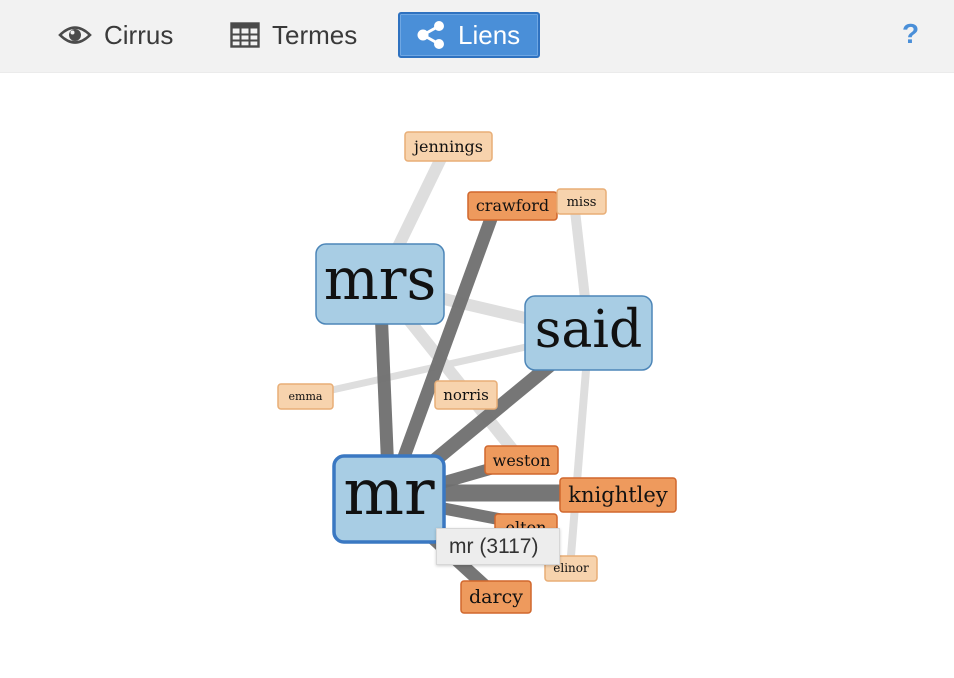  I want to click on node-weston-label: weston, so click(522, 460).